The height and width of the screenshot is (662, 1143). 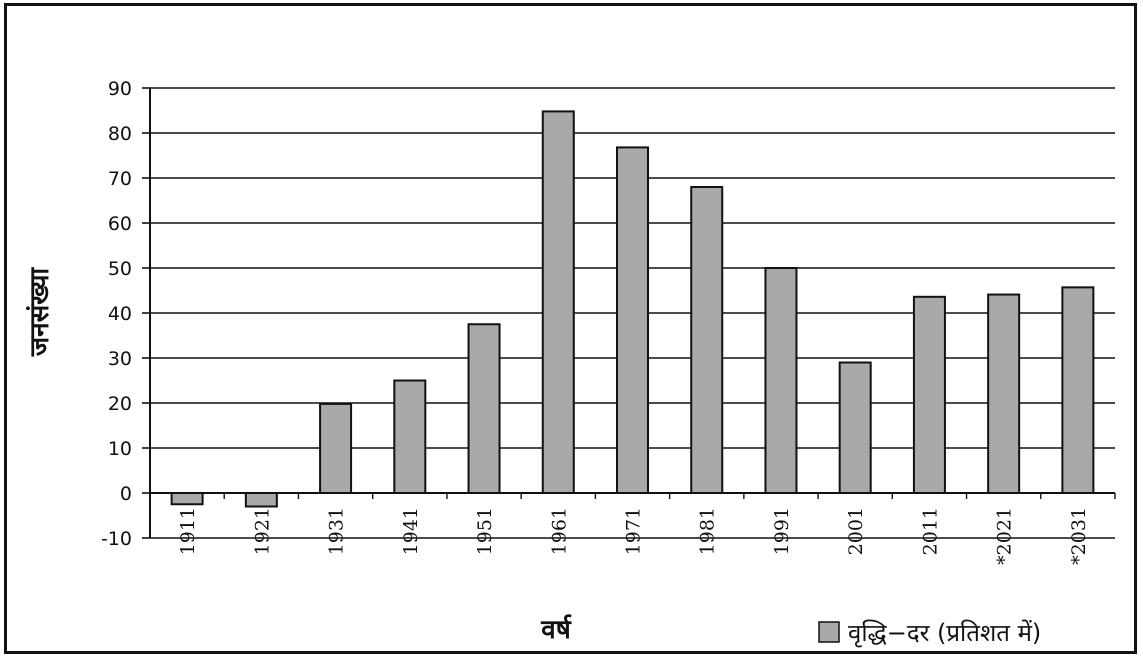 I want to click on x-tick-label: 1941, so click(x=411, y=531).